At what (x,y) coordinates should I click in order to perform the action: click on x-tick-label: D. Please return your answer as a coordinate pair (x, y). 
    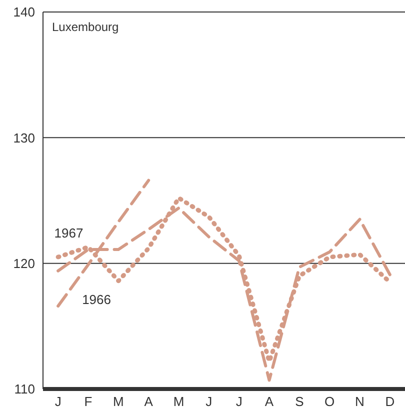
    Looking at the image, I should click on (390, 402).